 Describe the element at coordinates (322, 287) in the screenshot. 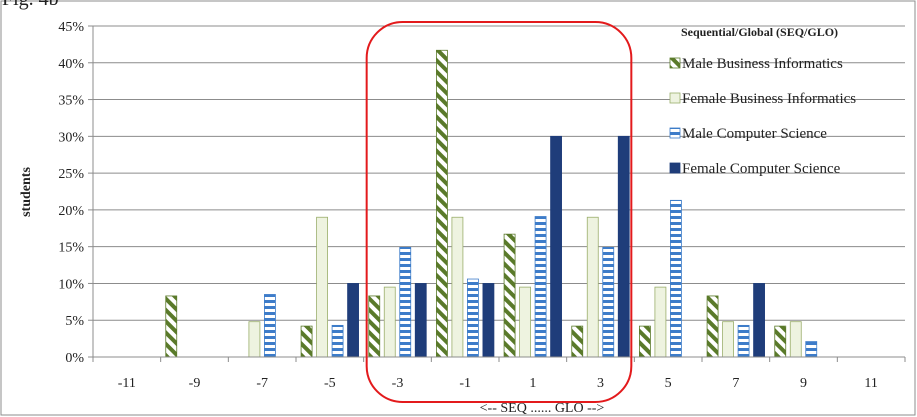

I see `bar-female-business-informatics--5` at that location.